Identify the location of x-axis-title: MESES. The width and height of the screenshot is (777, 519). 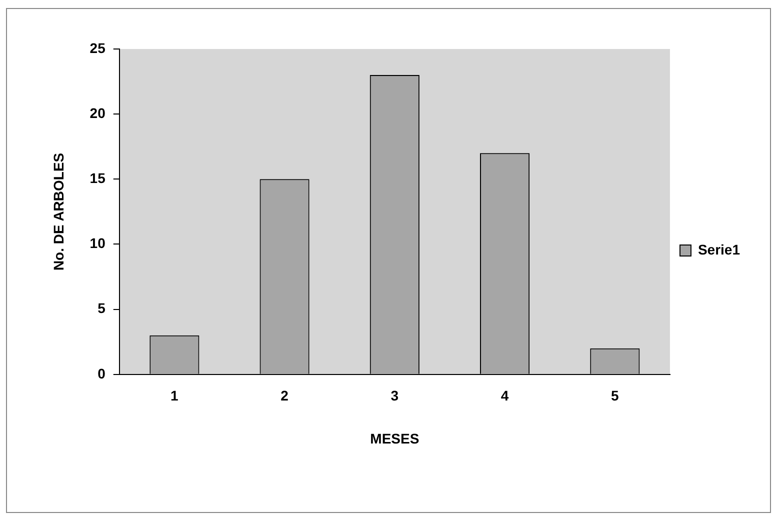
(395, 438).